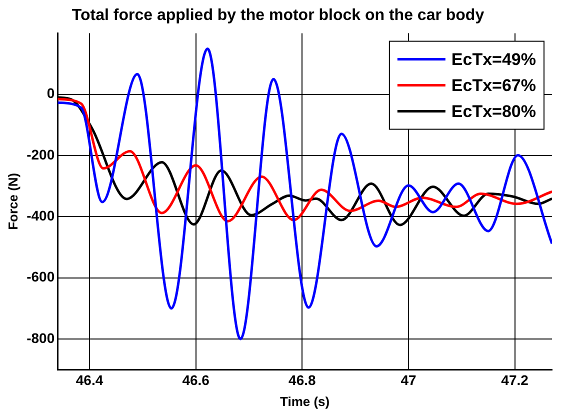 Image resolution: width=582 pixels, height=414 pixels. I want to click on y-tick-label: 0, so click(50, 93).